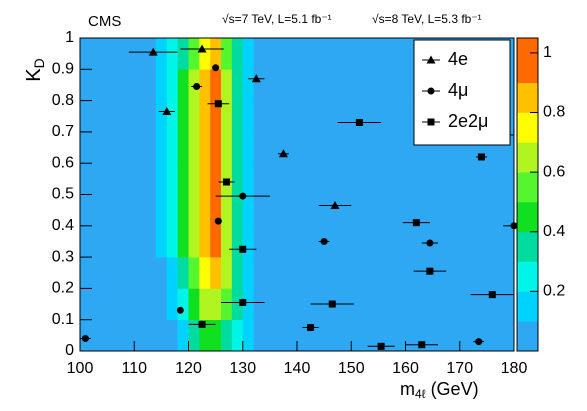  What do you see at coordinates (63, 162) in the screenshot?
I see `y-tick-label: 0.6` at bounding box center [63, 162].